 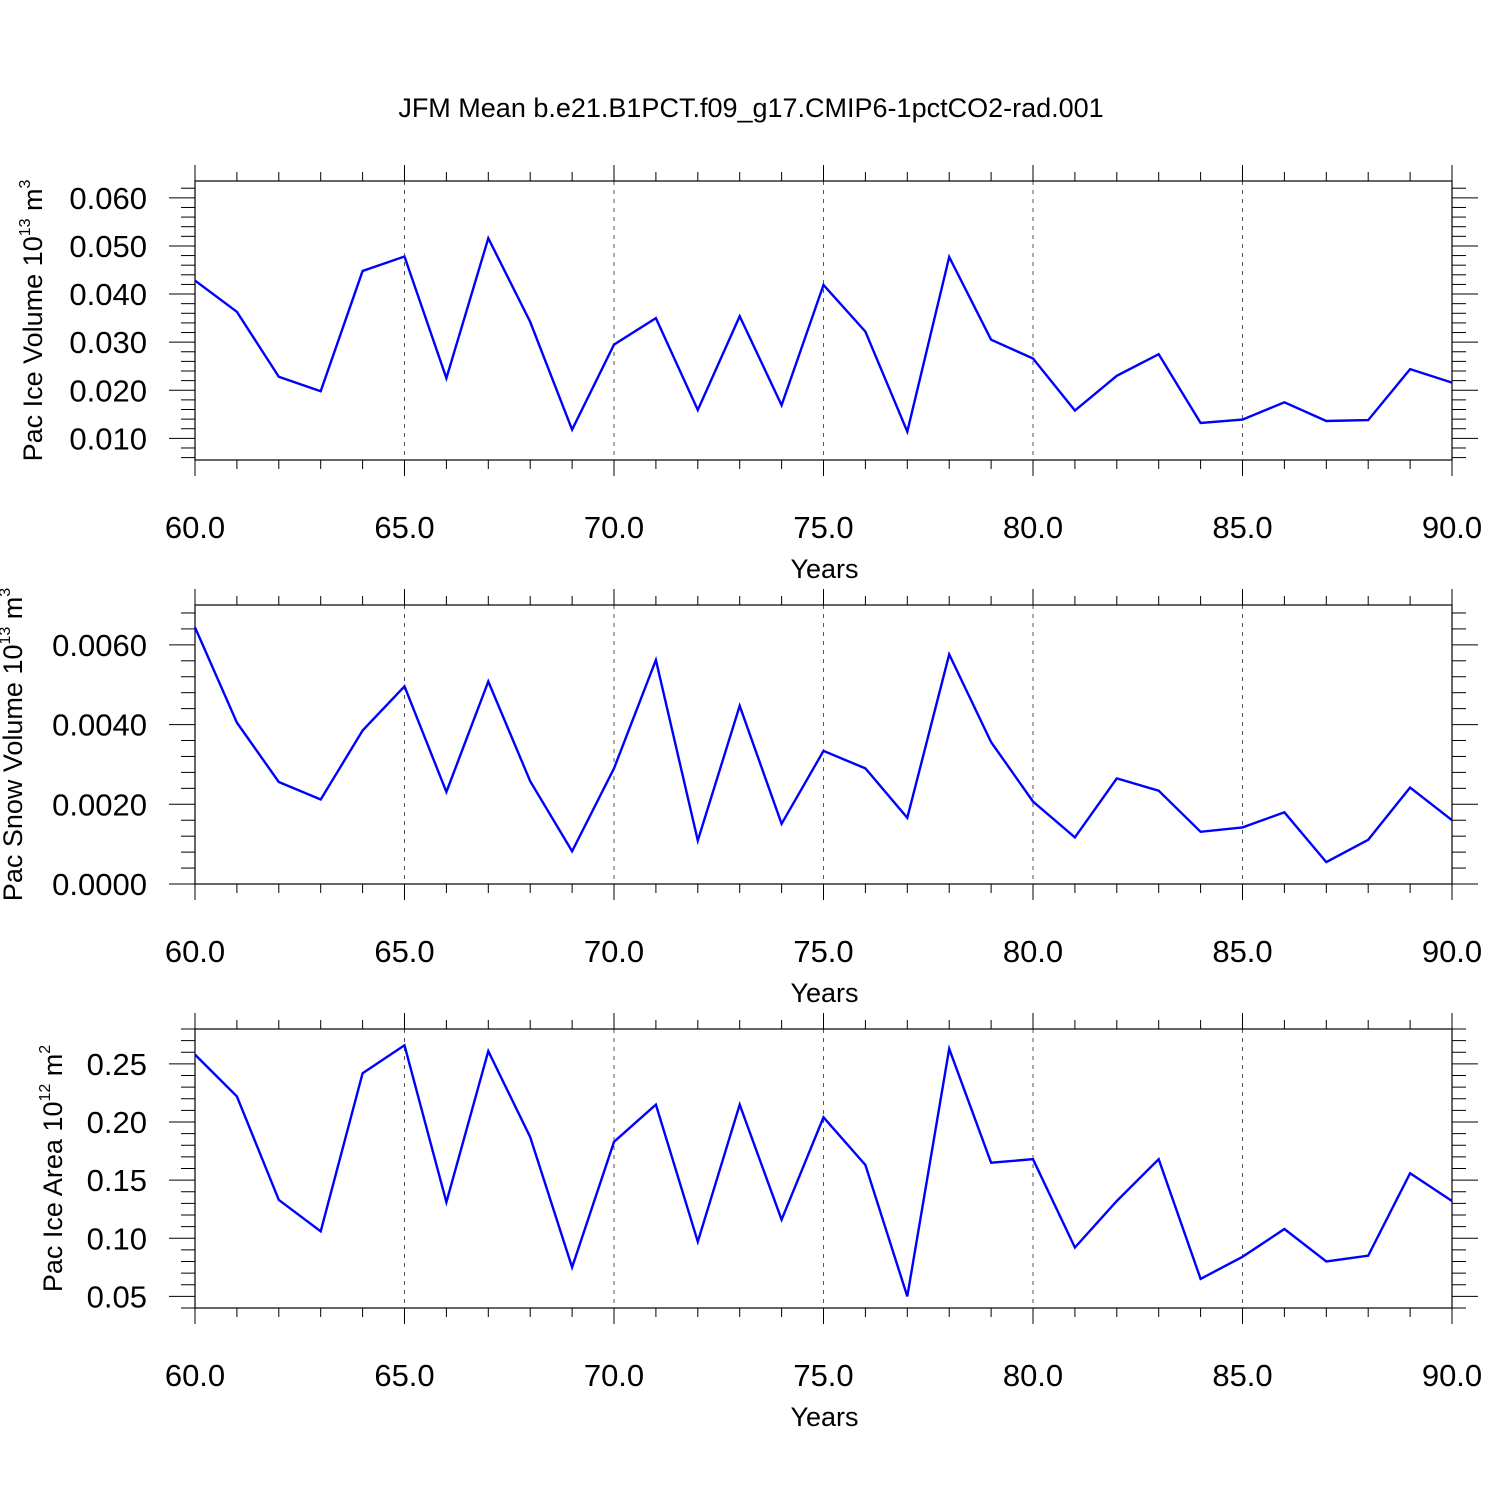 I want to click on y-tick-label: 0.0020, so click(x=99, y=804).